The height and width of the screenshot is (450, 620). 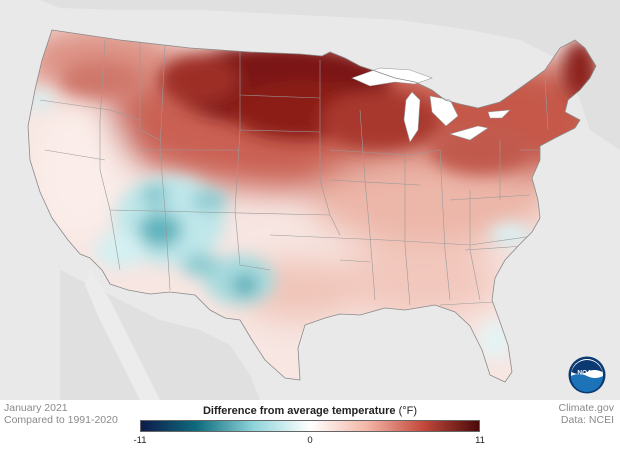 I want to click on noaa-logo: NOAA, so click(x=587, y=375).